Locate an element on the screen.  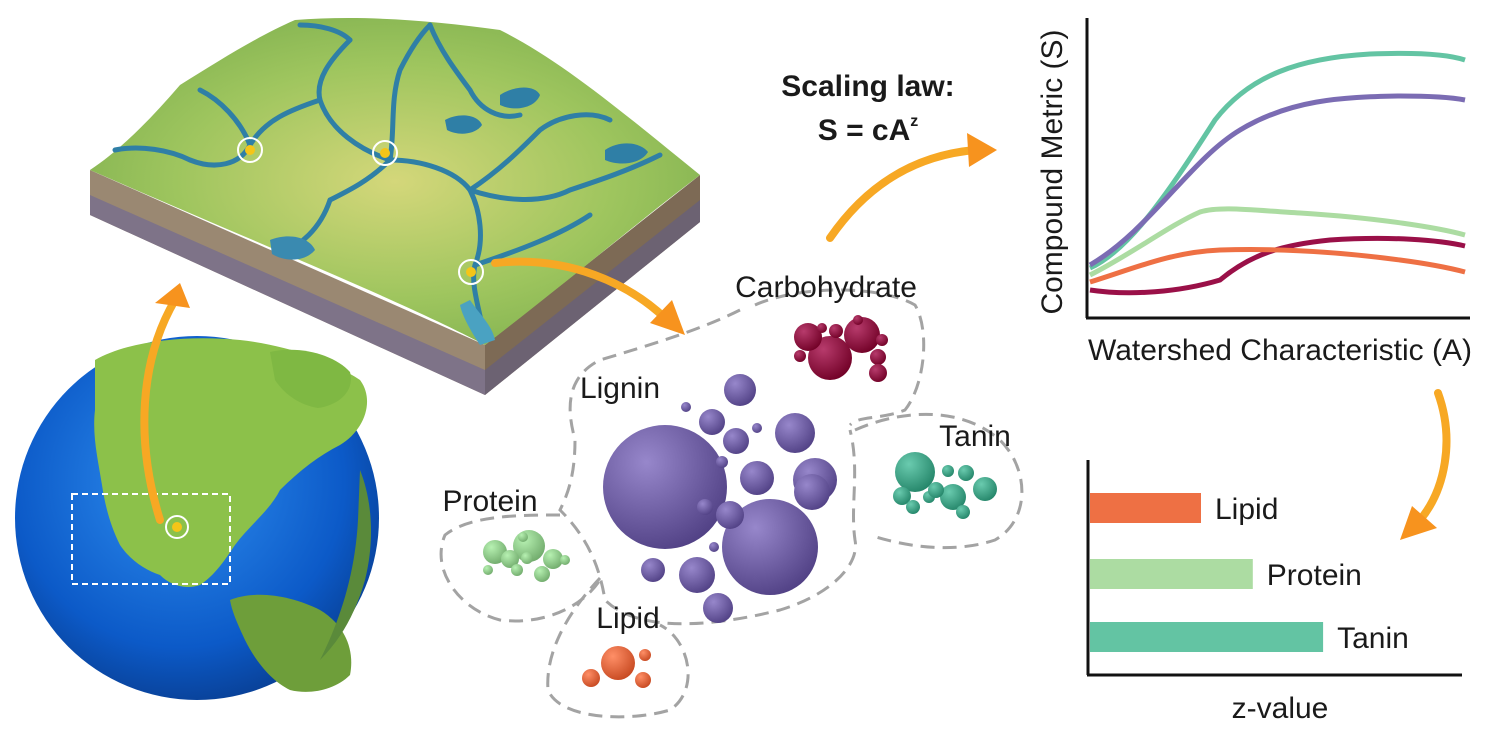
cluster-outline-tanin is located at coordinates (939, 481).